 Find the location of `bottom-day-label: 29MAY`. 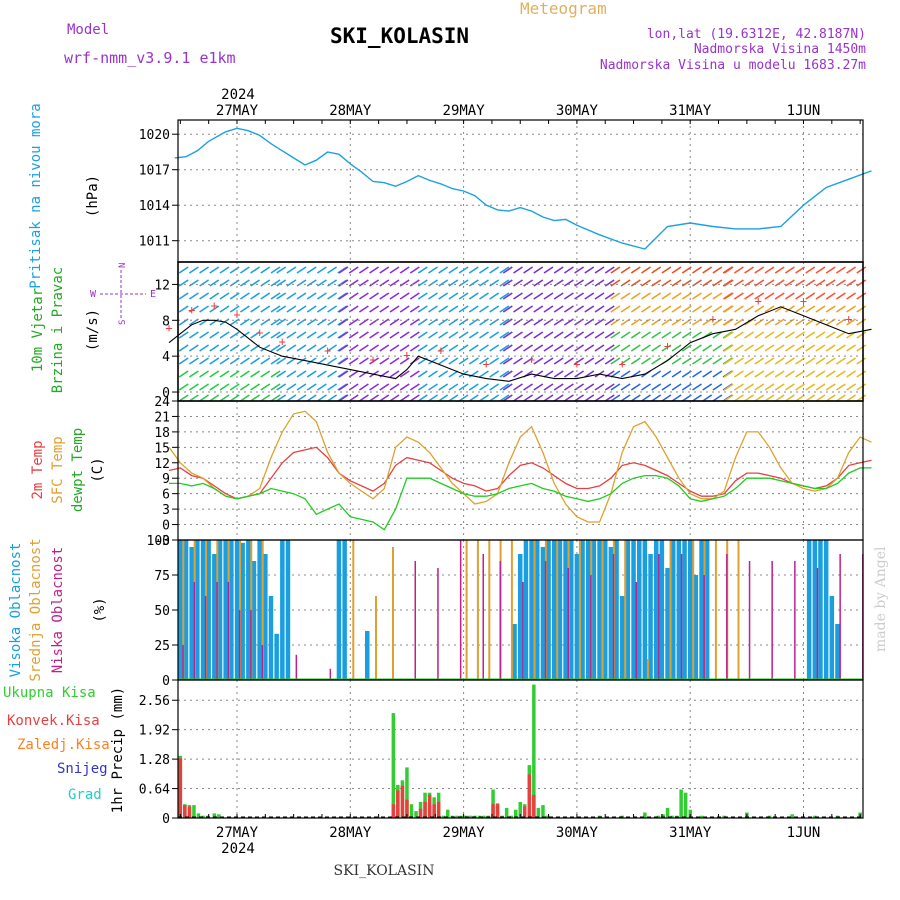

bottom-day-label: 29MAY is located at coordinates (464, 833).